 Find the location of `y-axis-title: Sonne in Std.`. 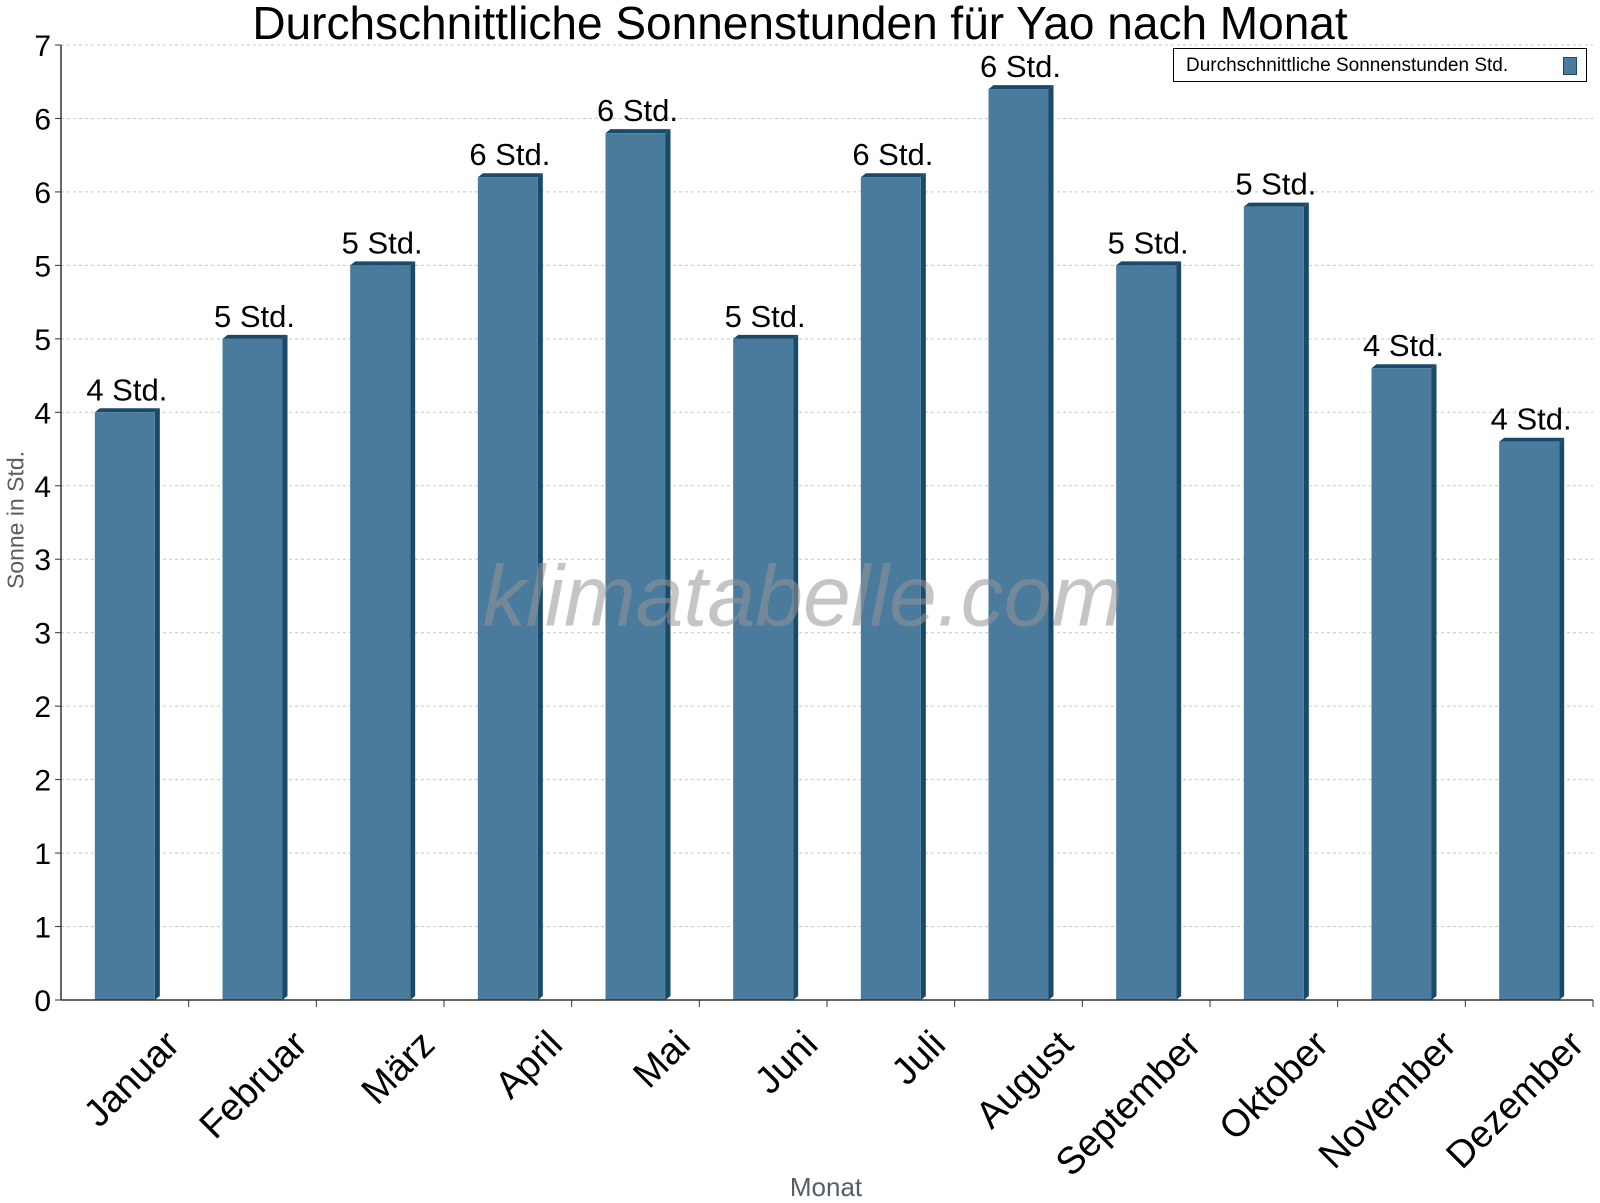

y-axis-title: Sonne in Std. is located at coordinates (15, 520).